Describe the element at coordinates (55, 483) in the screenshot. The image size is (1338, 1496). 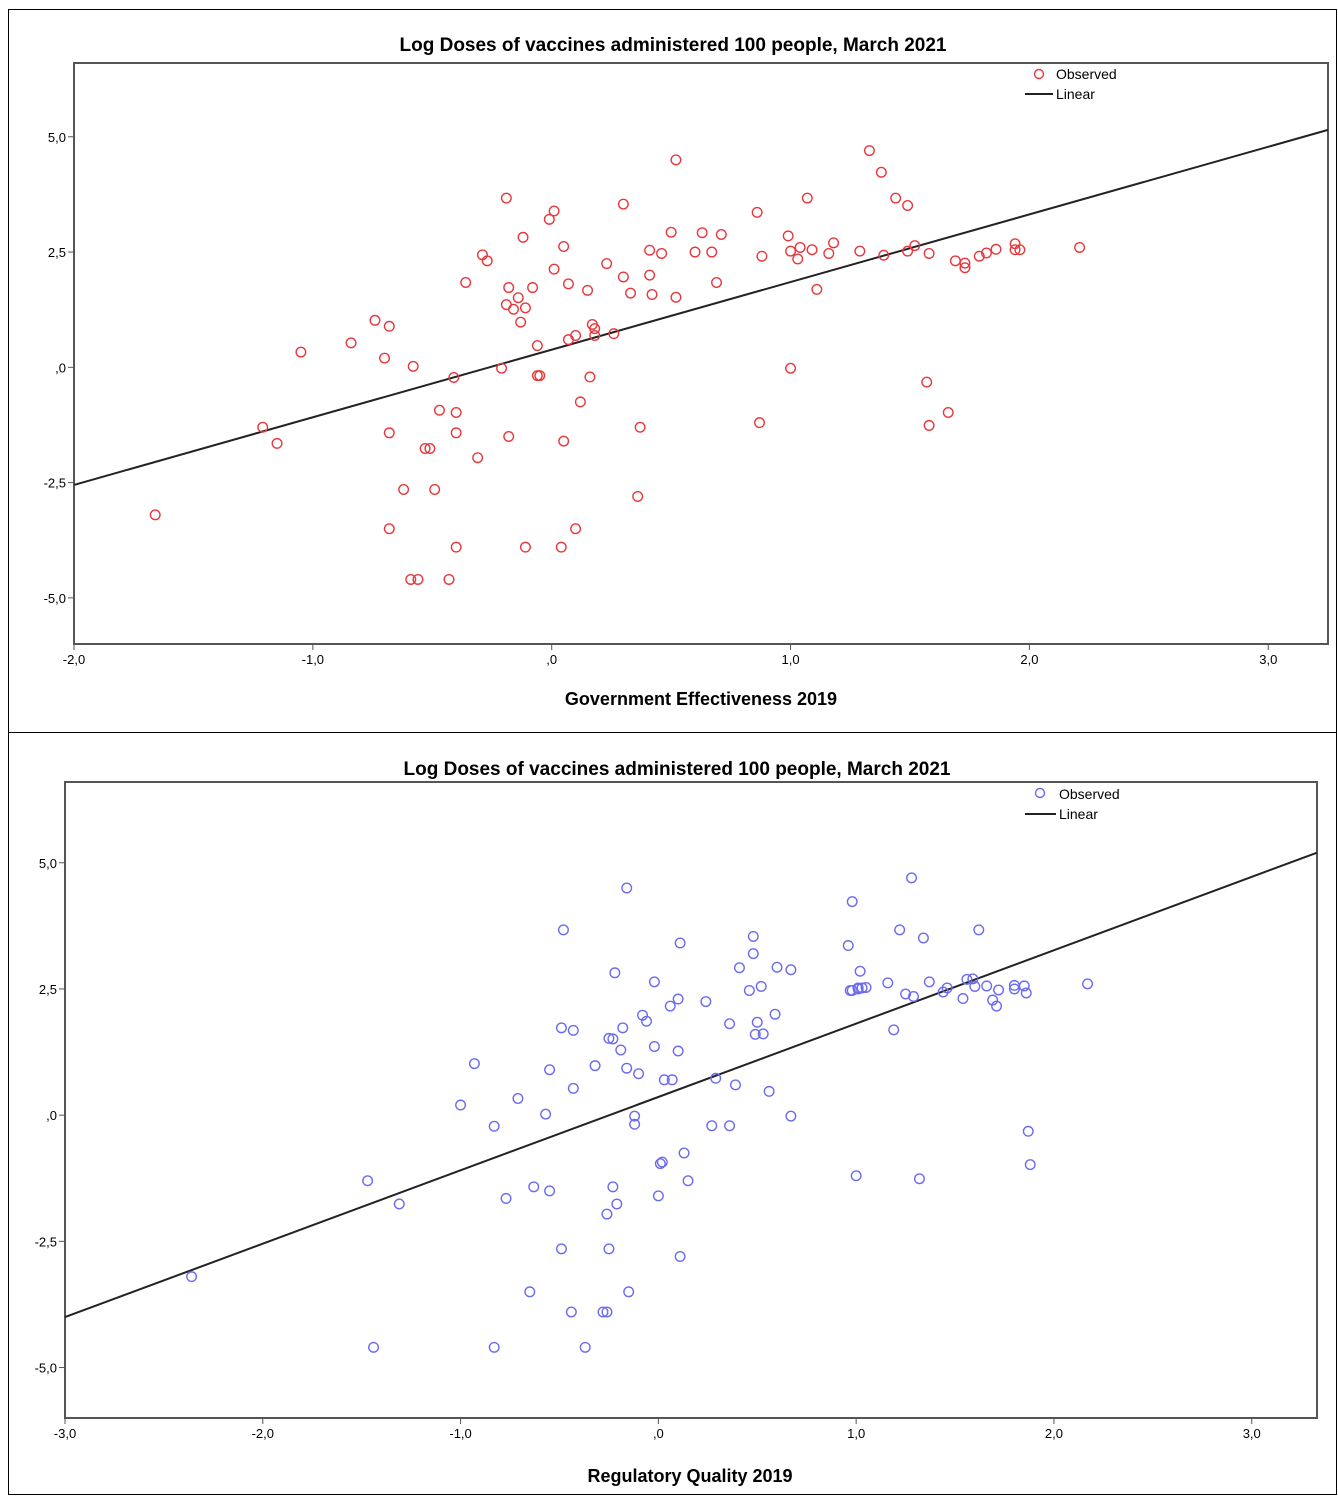
I see `y-tick-label: -2,5` at that location.